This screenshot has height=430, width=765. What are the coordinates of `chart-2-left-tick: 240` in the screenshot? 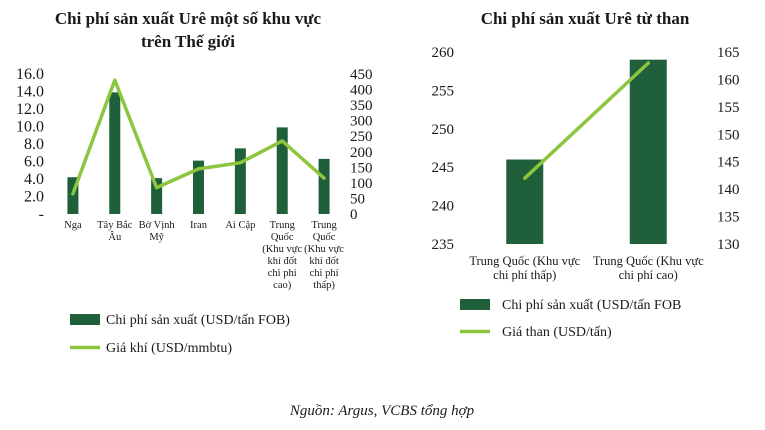 It's located at (443, 207).